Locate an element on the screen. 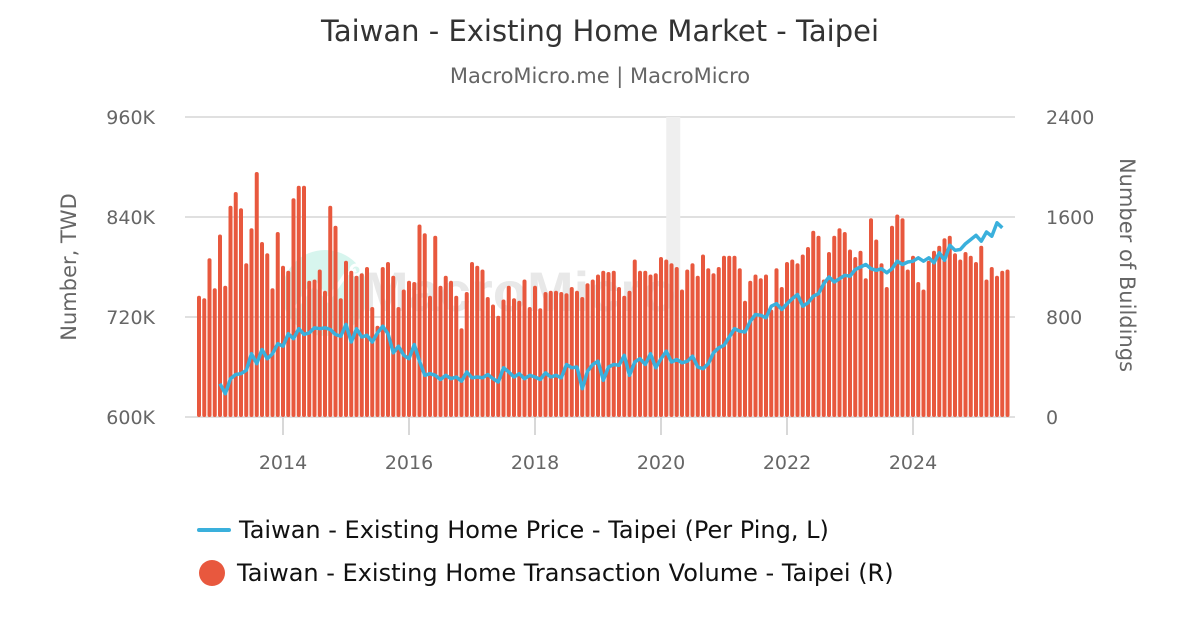 The image size is (1200, 630). left-axis-tick-label: 960K is located at coordinates (130, 118).